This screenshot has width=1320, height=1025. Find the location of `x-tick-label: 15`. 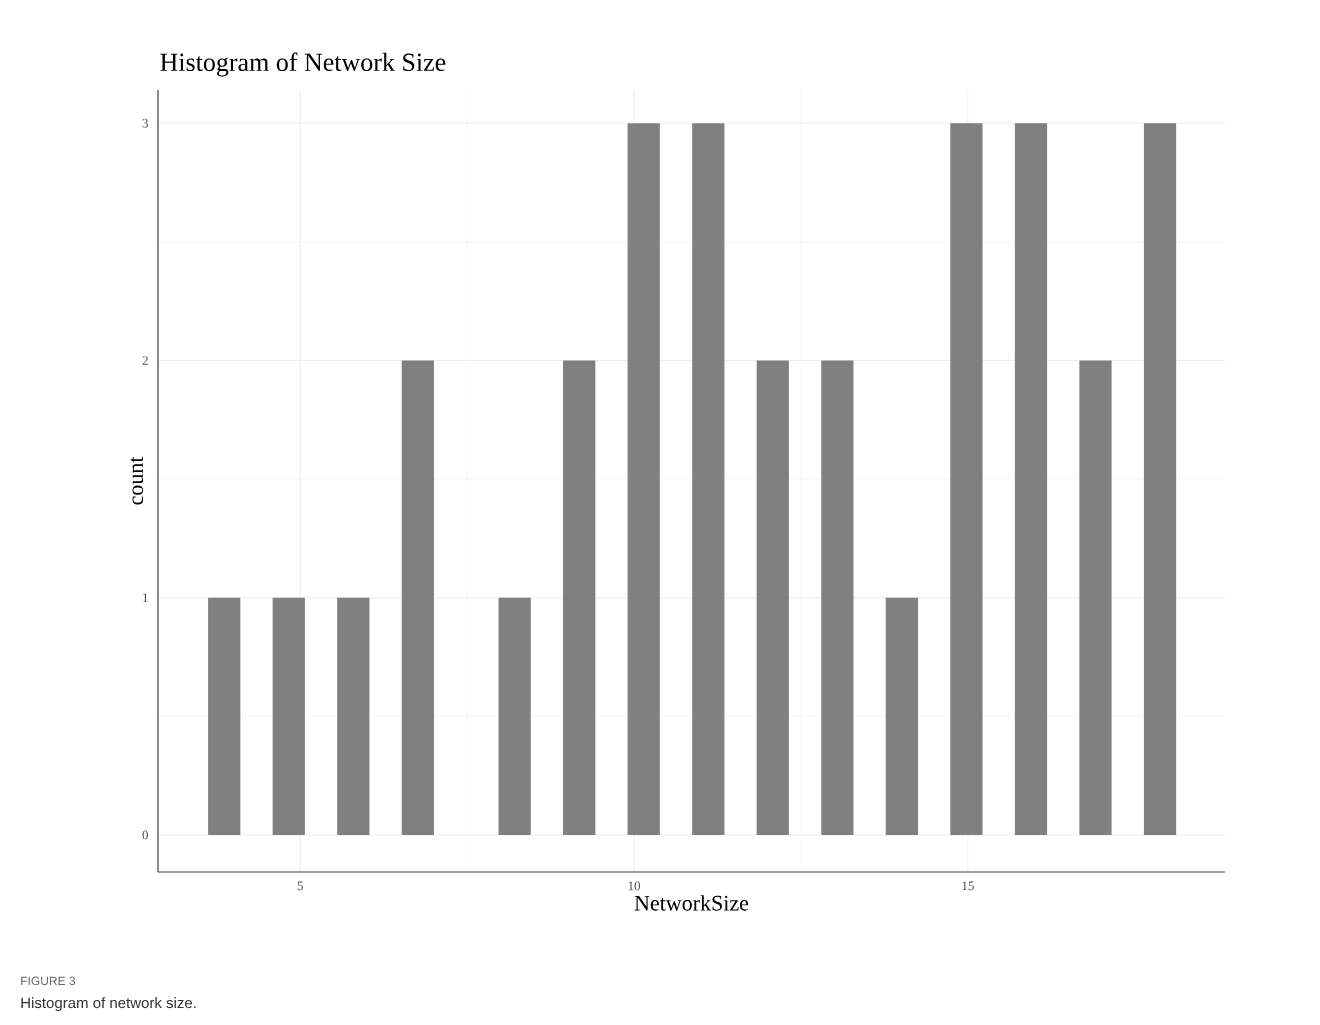

x-tick-label: 15 is located at coordinates (968, 886).